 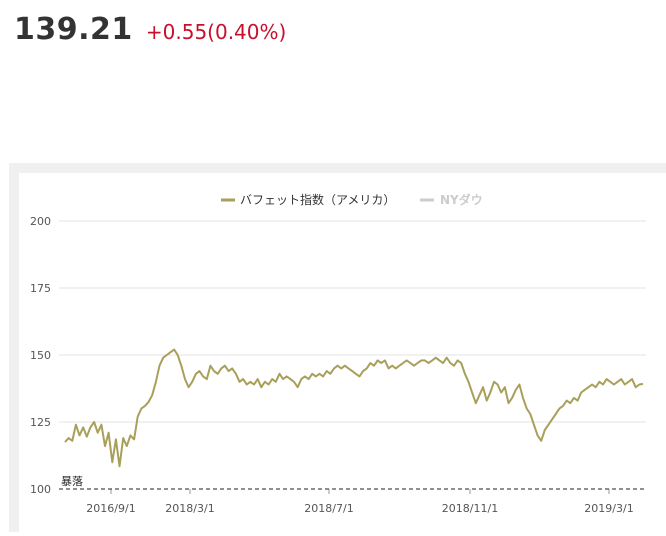 What do you see at coordinates (72, 481) in the screenshot?
I see `baseline-label: 暴落` at bounding box center [72, 481].